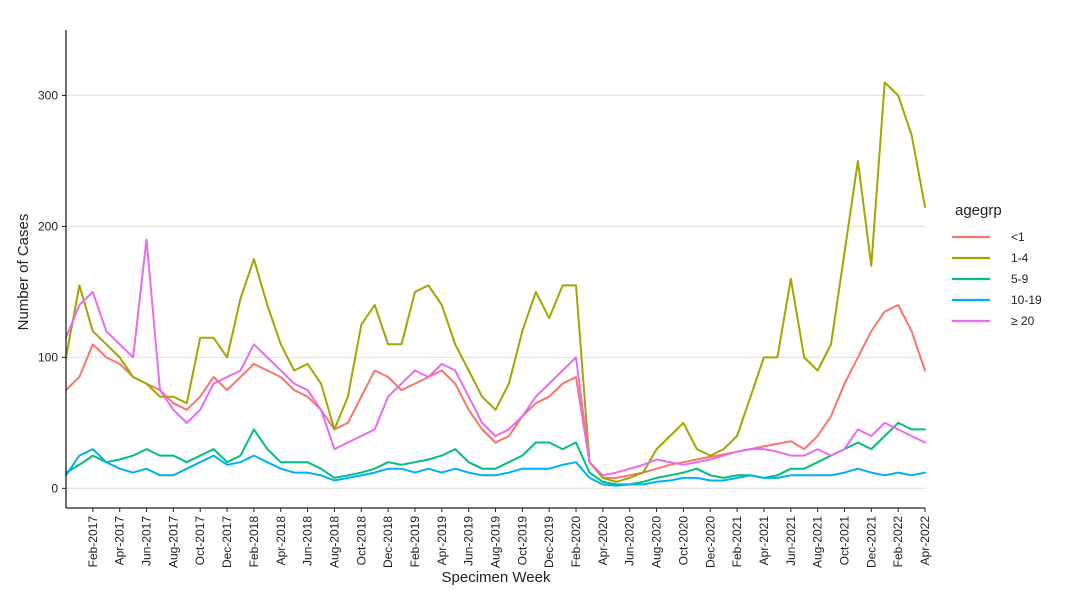  What do you see at coordinates (54, 488) in the screenshot?
I see `y-tick-label: 0` at bounding box center [54, 488].